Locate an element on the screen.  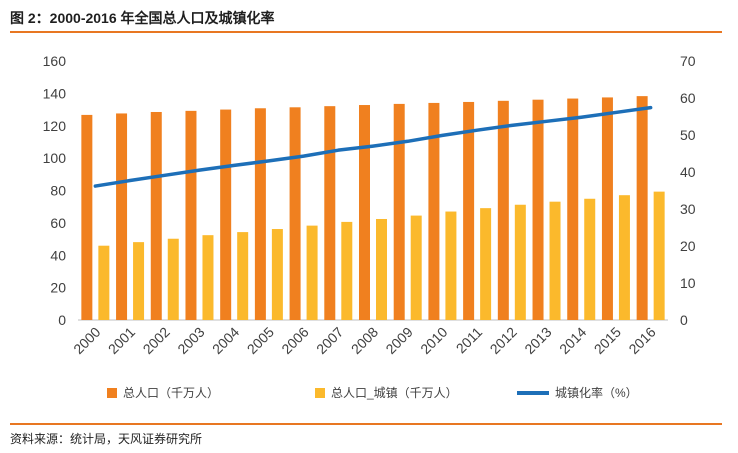
x-tick-label: 2012 is located at coordinates (503, 340).